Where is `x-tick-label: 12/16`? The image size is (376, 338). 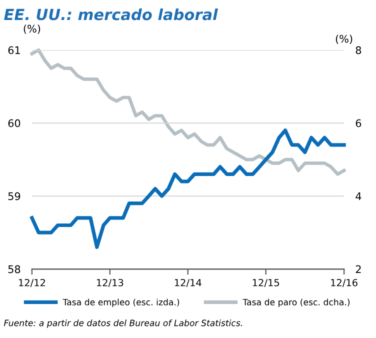
x-tick-label: 12/16 is located at coordinates (344, 283).